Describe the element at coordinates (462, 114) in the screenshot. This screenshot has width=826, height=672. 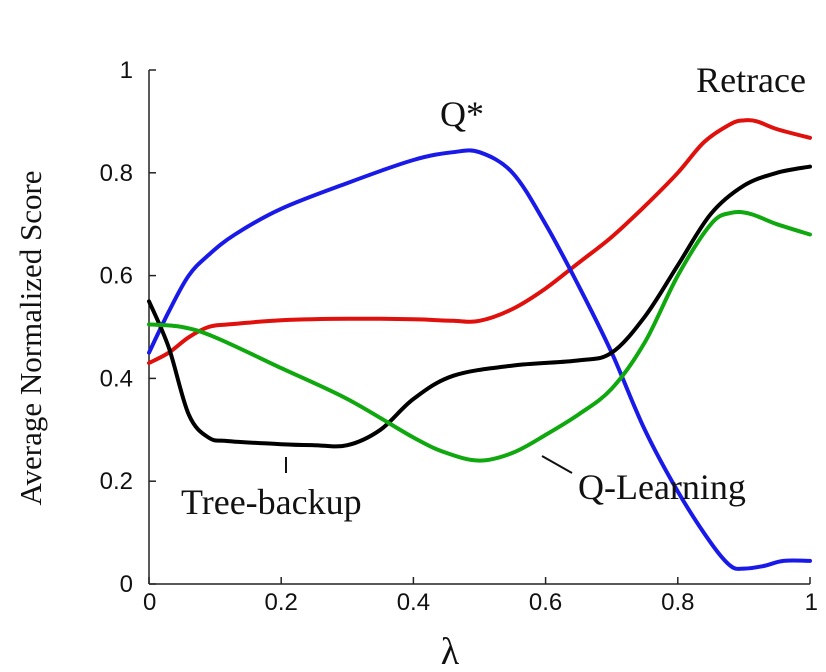
I see `annotation-qstar: Q*` at that location.